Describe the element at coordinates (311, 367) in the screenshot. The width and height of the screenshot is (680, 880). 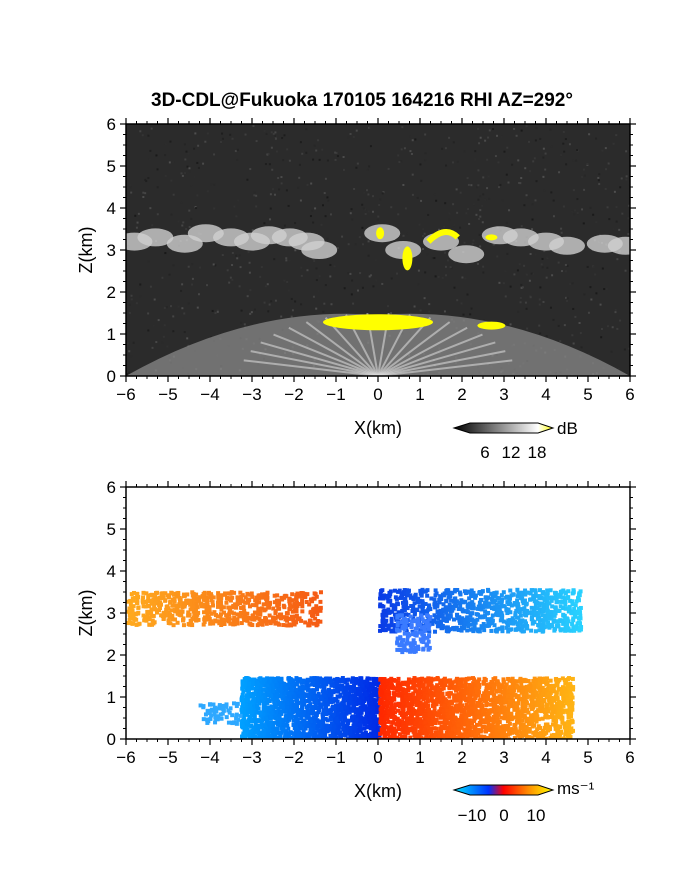
I see `fan-ray` at that location.